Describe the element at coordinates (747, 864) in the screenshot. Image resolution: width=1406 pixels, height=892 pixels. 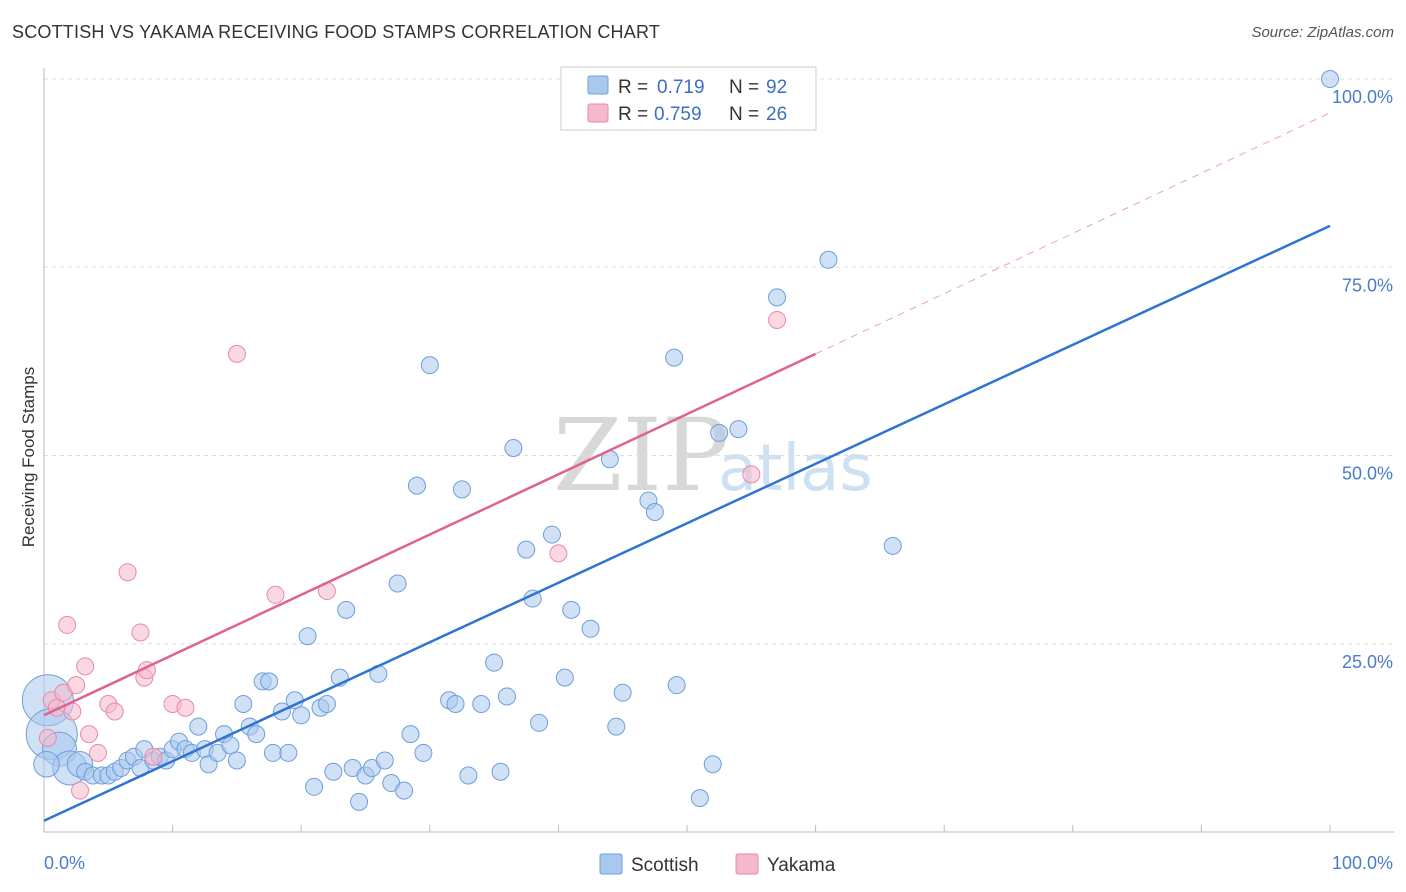
I see `bottom-legend-swatch-yakama` at that location.